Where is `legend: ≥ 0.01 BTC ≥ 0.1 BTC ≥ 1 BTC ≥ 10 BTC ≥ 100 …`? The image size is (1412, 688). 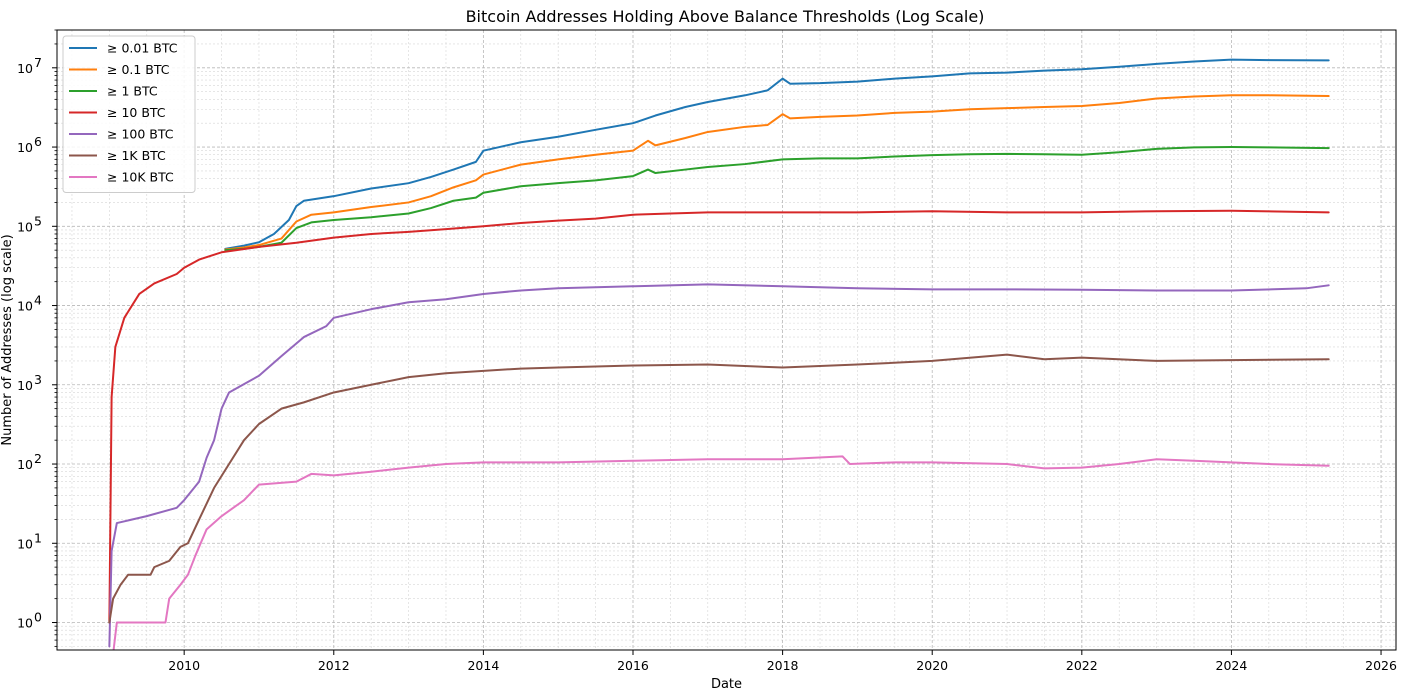 legend: ≥ 0.01 BTC ≥ 0.1 BTC ≥ 1 BTC ≥ 10 BTC ≥ 100 … is located at coordinates (129, 114).